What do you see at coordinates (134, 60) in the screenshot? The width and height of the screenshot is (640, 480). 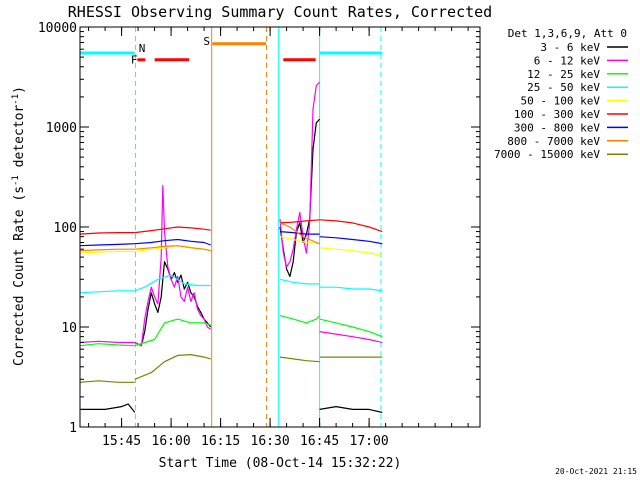 I see `annotation-1: F` at bounding box center [134, 60].